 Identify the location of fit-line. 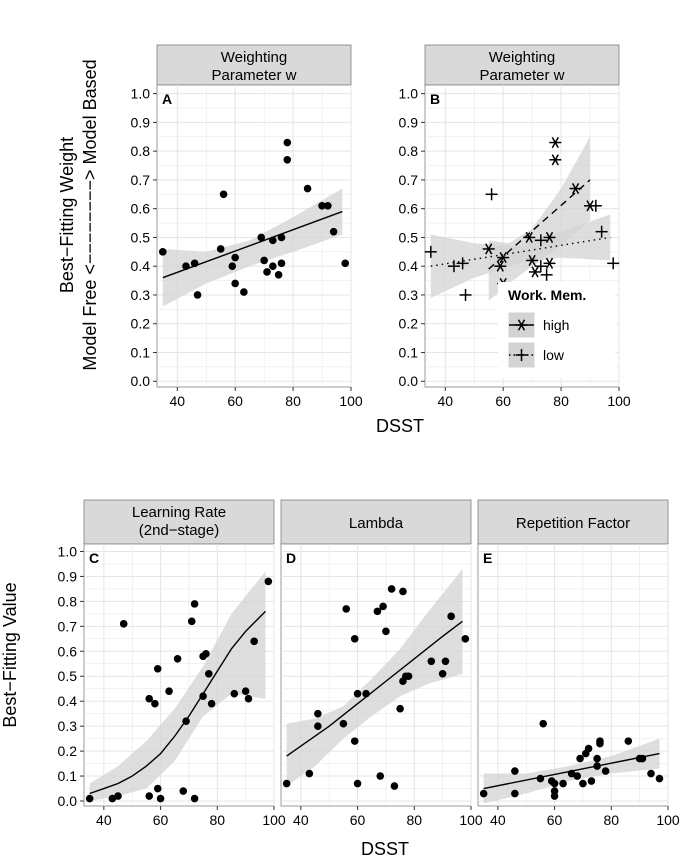
(374, 688).